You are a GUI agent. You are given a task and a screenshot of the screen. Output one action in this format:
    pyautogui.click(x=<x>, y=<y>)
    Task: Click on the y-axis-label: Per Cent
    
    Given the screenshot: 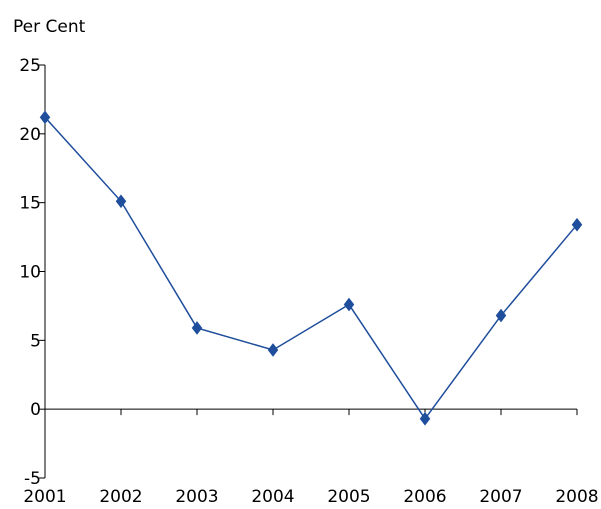 What is the action you would take?
    pyautogui.click(x=49, y=27)
    